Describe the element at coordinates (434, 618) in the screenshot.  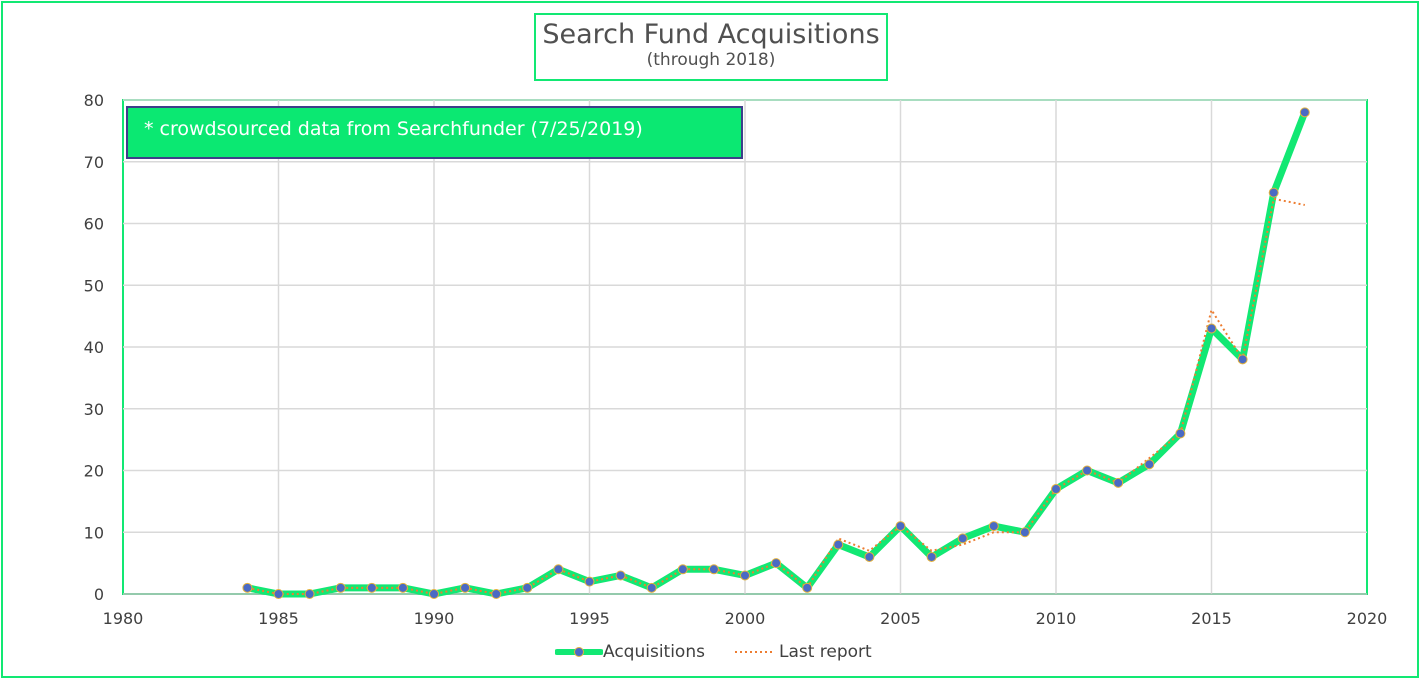
I see `x-tick-label: 1990` at that location.